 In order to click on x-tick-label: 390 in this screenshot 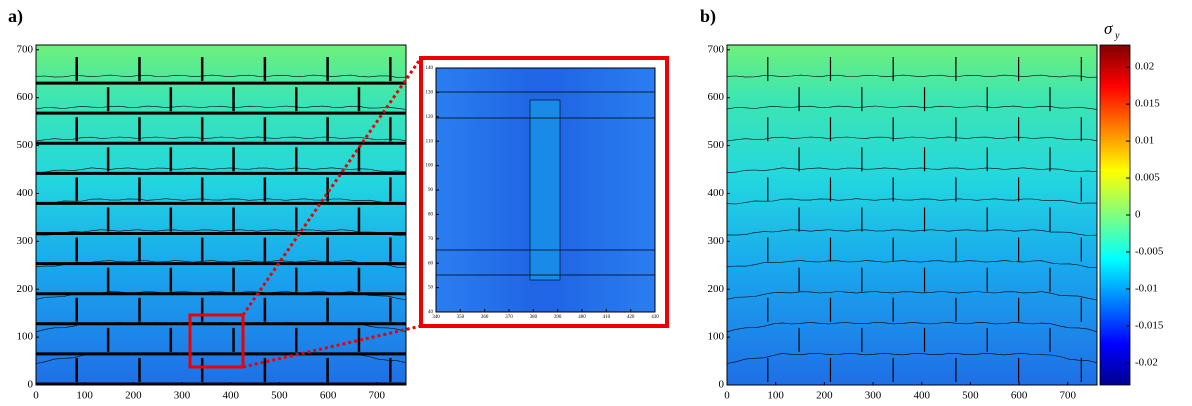, I will do `click(558, 317)`.